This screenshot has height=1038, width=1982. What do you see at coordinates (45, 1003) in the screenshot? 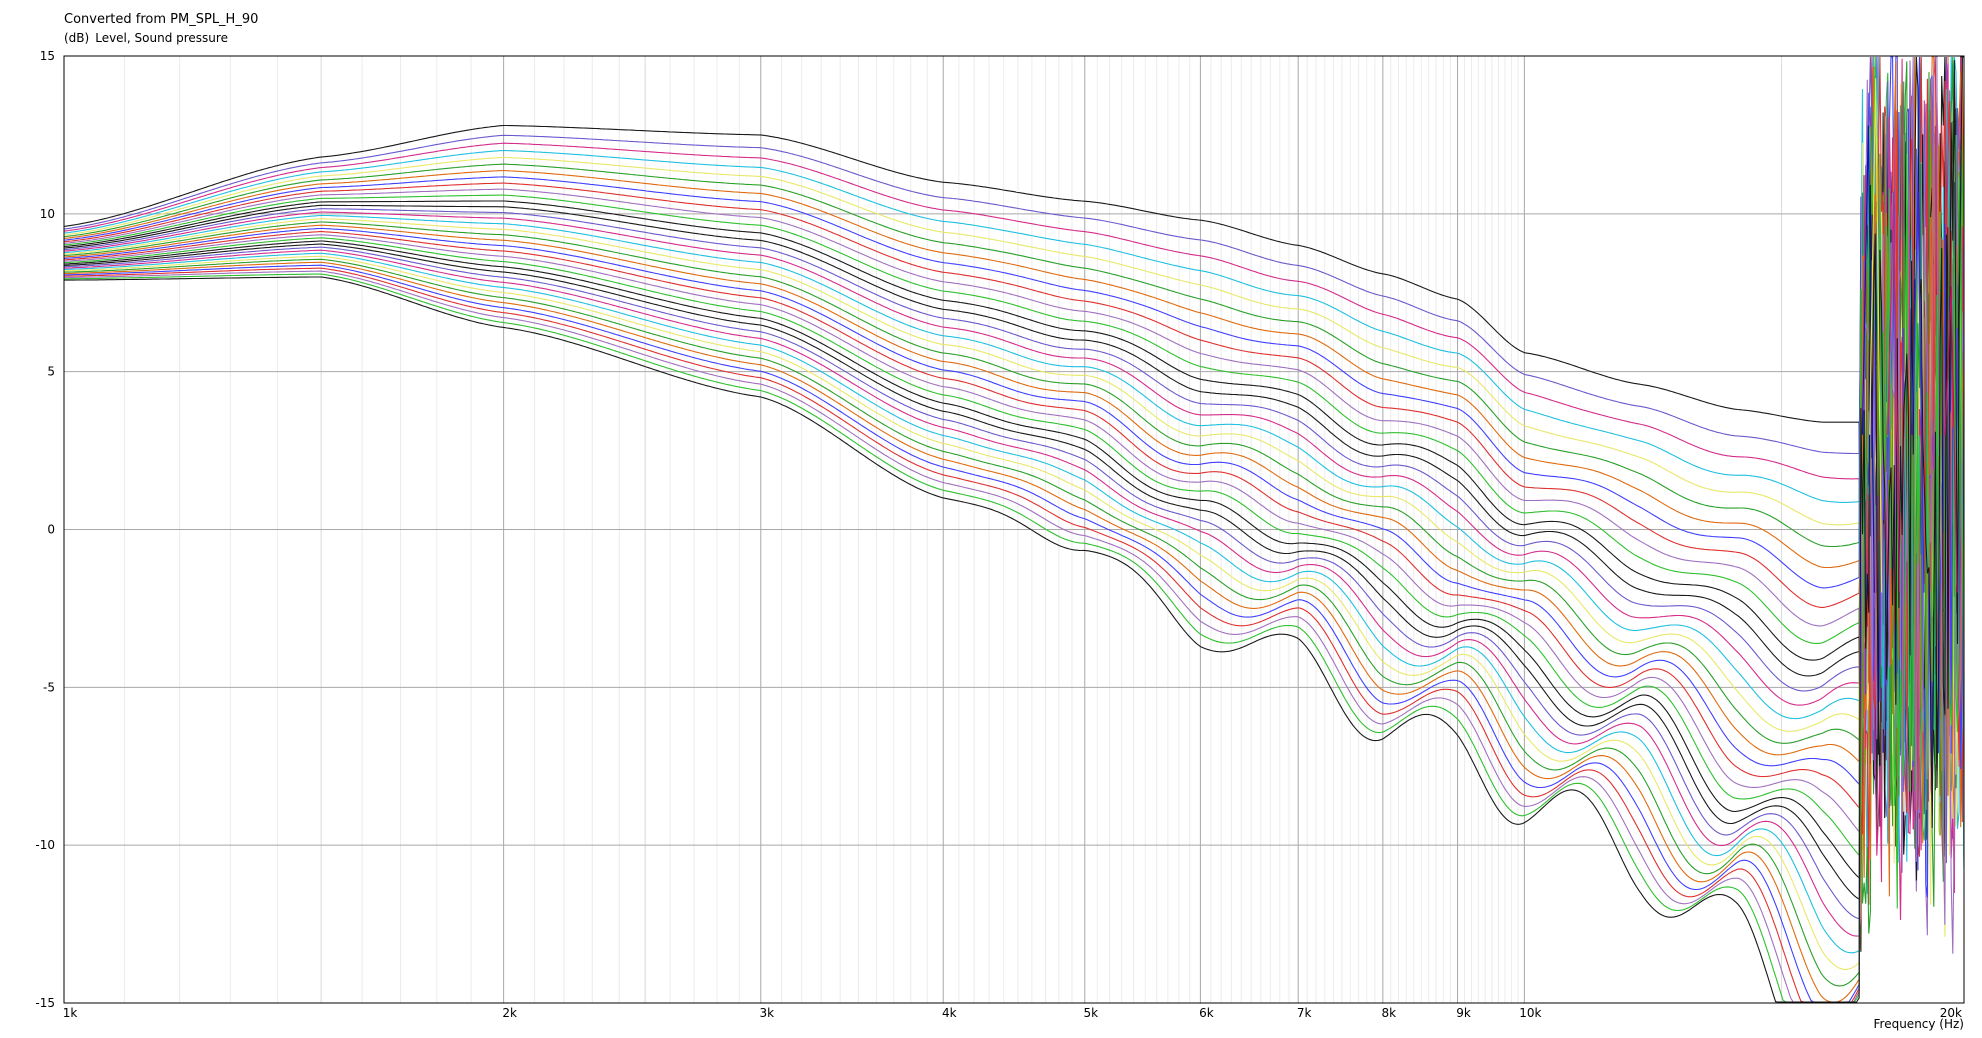
I see `y-tick-label: -15` at bounding box center [45, 1003].